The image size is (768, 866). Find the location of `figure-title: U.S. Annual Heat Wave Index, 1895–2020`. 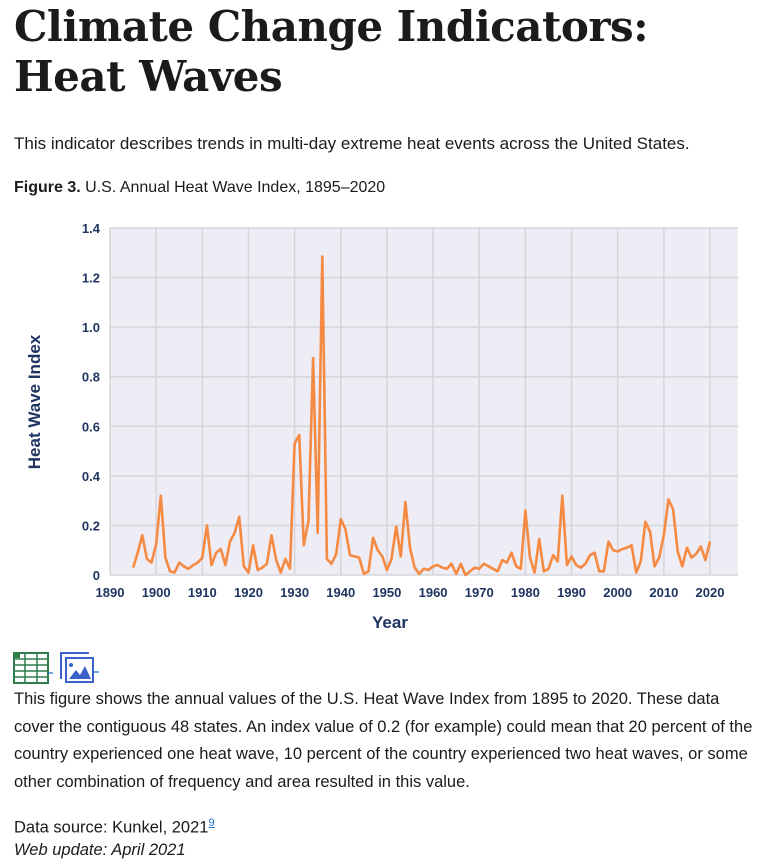

figure-title: U.S. Annual Heat Wave Index, 1895–2020 is located at coordinates (235, 187).